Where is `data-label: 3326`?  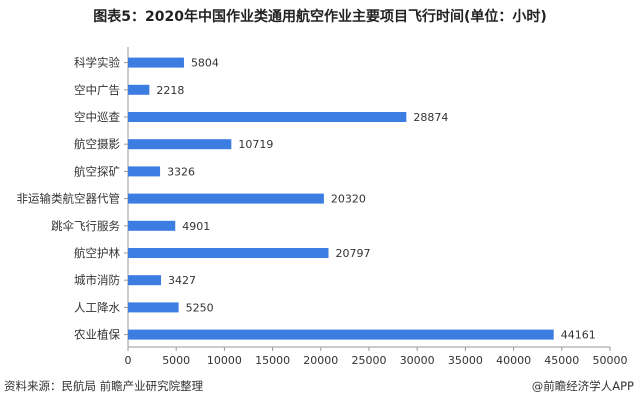 data-label: 3326 is located at coordinates (181, 171).